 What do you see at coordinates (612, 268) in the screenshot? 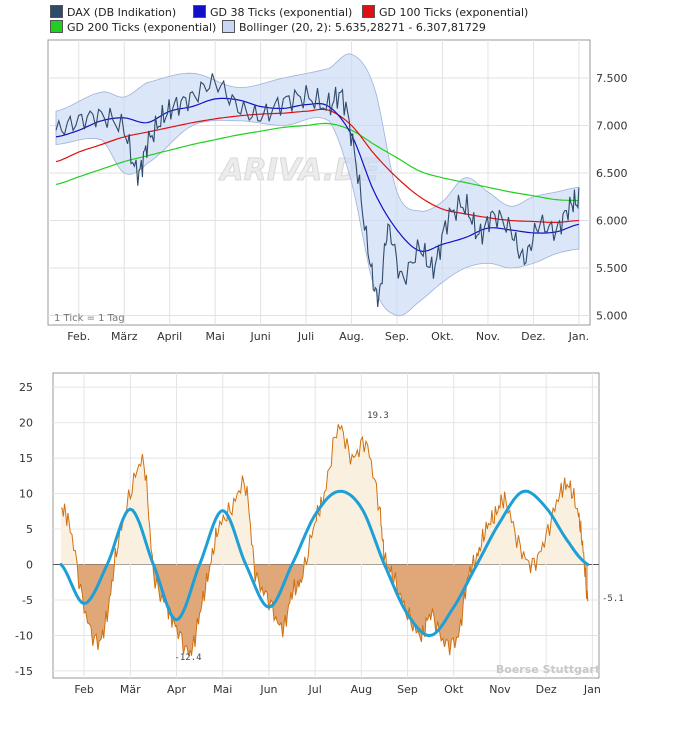
I see `price-y-tick: 5.500` at bounding box center [612, 268].